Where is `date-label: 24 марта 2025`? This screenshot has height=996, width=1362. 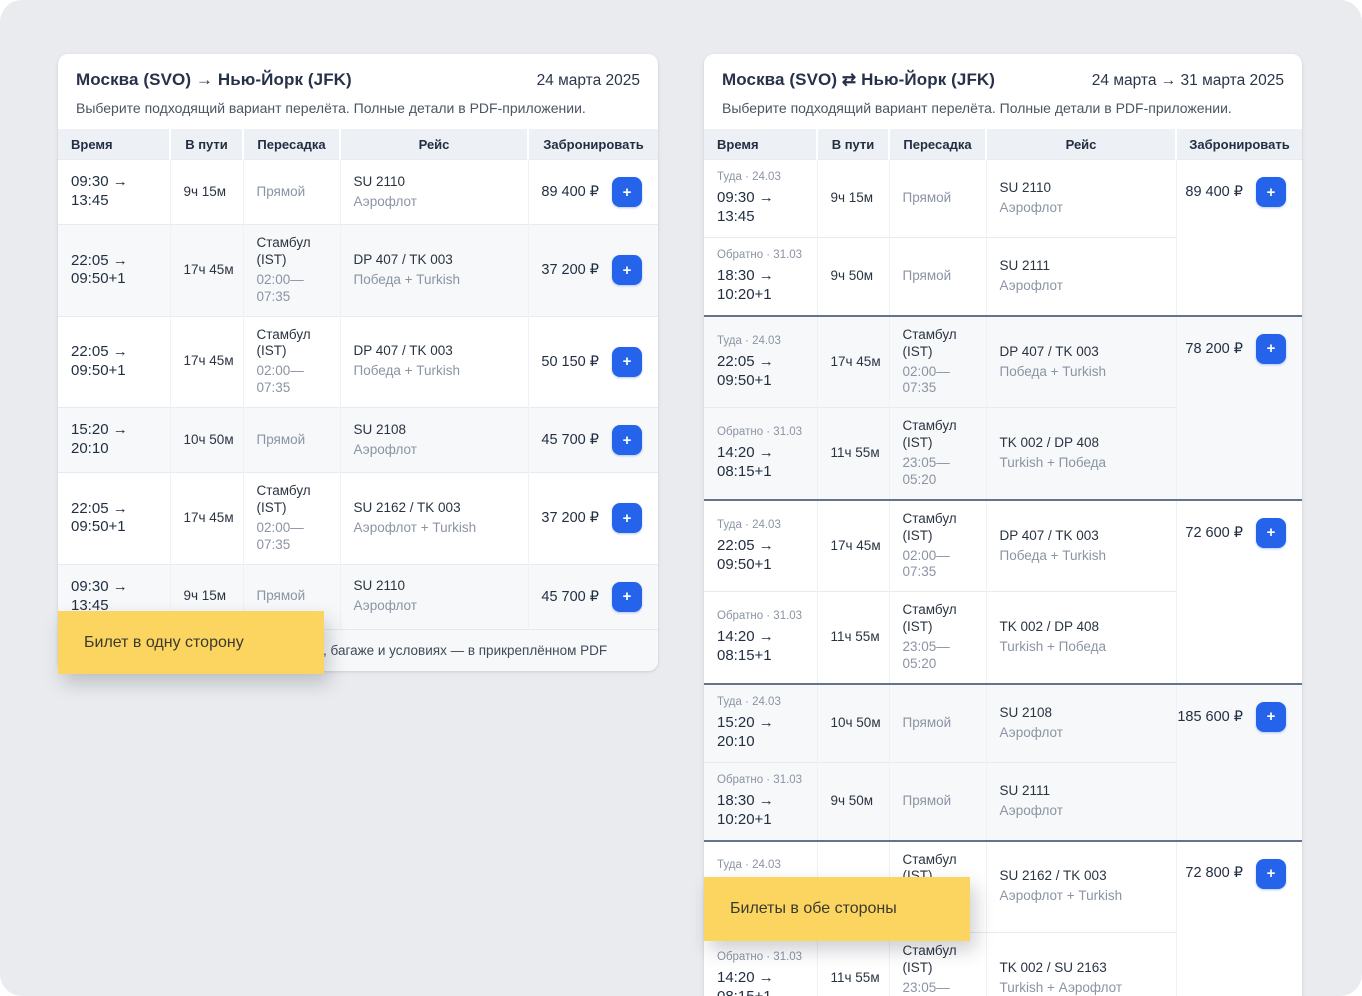 date-label: 24 марта 2025 is located at coordinates (588, 80).